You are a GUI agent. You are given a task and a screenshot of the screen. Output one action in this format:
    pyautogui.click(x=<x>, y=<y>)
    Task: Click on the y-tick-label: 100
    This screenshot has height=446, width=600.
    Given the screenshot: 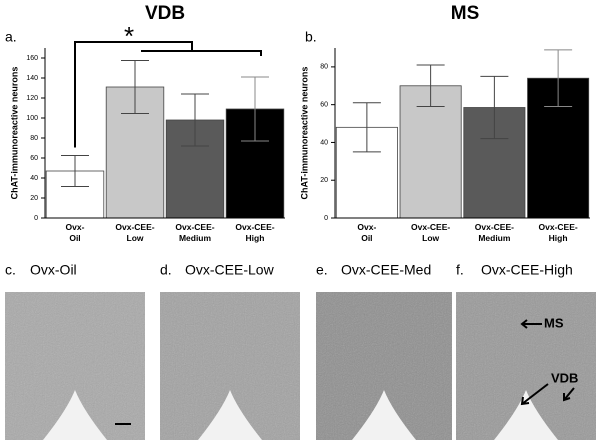 What is the action you would take?
    pyautogui.click(x=32, y=118)
    